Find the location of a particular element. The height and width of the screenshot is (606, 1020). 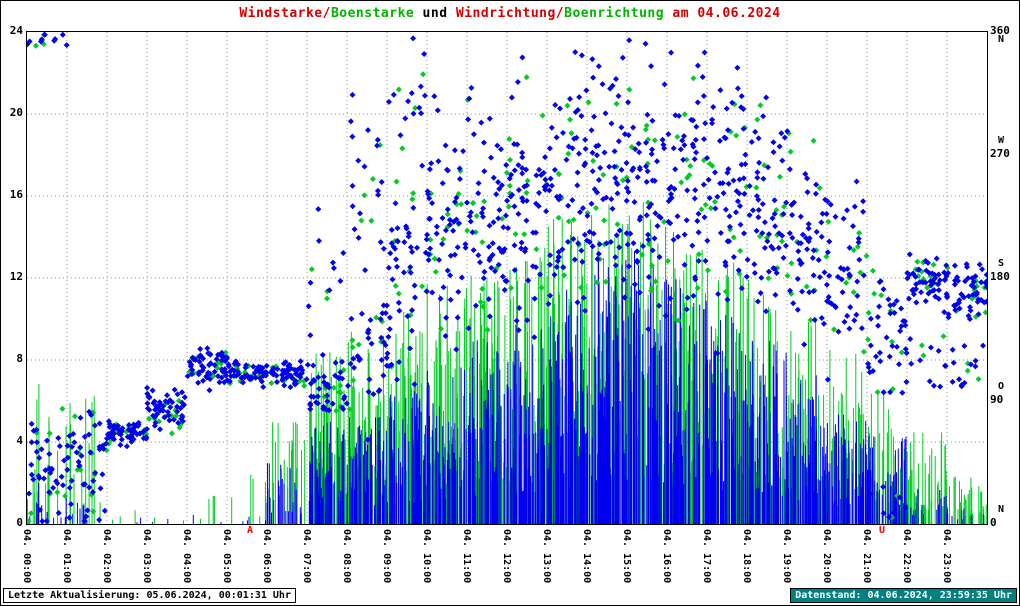

y-left-tick: 24 is located at coordinates (16, 30).